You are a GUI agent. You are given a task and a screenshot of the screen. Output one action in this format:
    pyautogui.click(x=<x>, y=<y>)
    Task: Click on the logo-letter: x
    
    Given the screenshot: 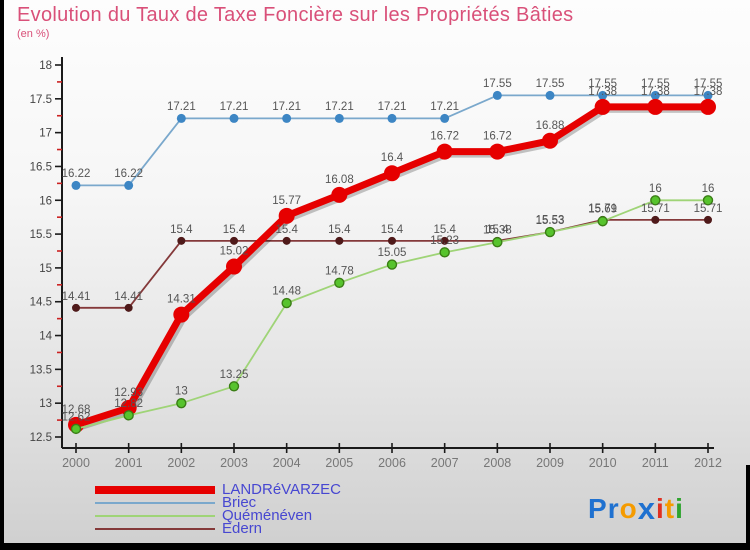 What is the action you would take?
    pyautogui.click(x=646, y=508)
    